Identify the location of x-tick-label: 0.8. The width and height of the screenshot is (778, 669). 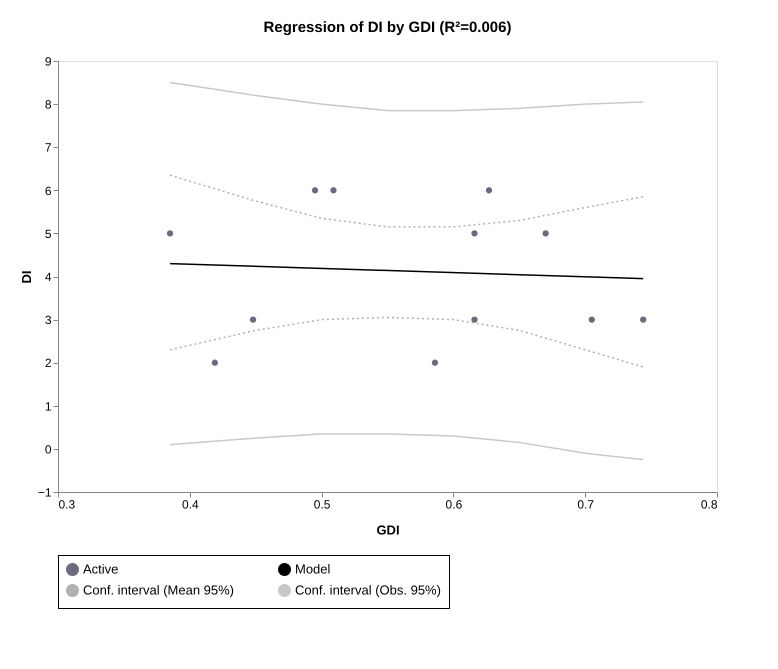
(709, 505).